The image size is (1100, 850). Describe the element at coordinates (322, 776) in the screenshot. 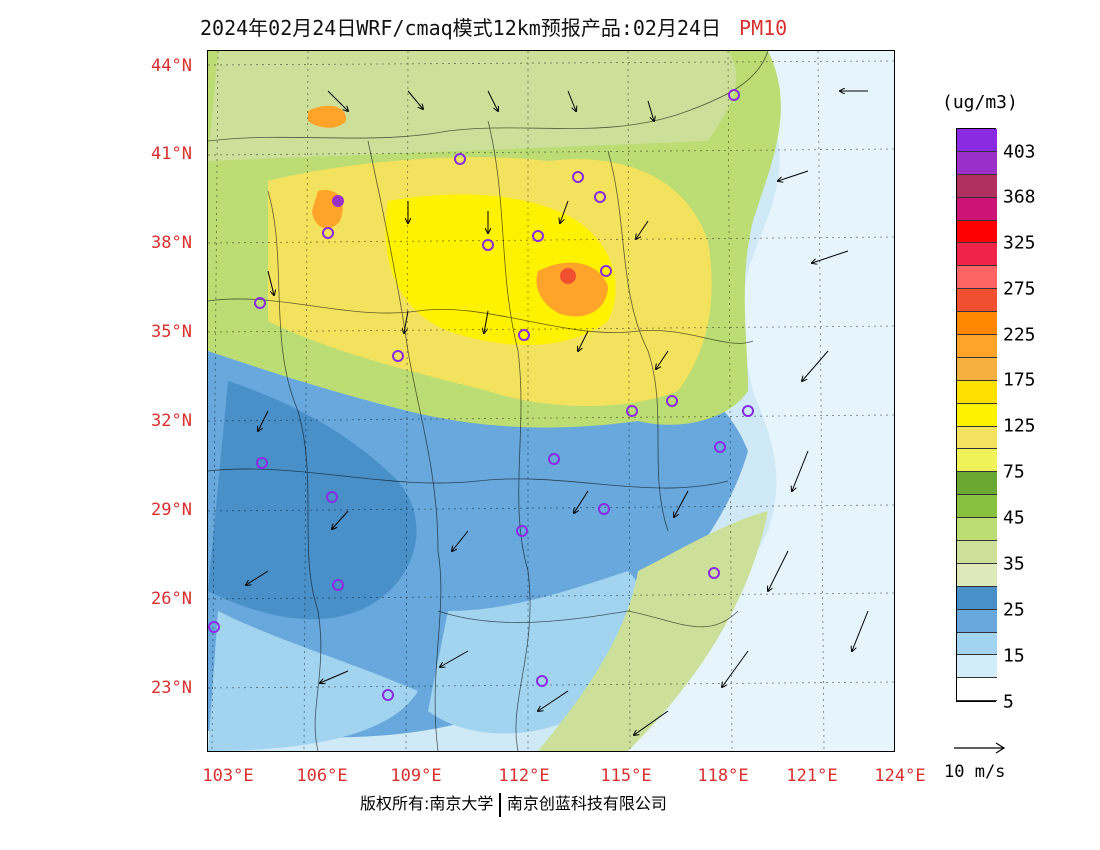

I see `lon-label-106: 106°E` at that location.